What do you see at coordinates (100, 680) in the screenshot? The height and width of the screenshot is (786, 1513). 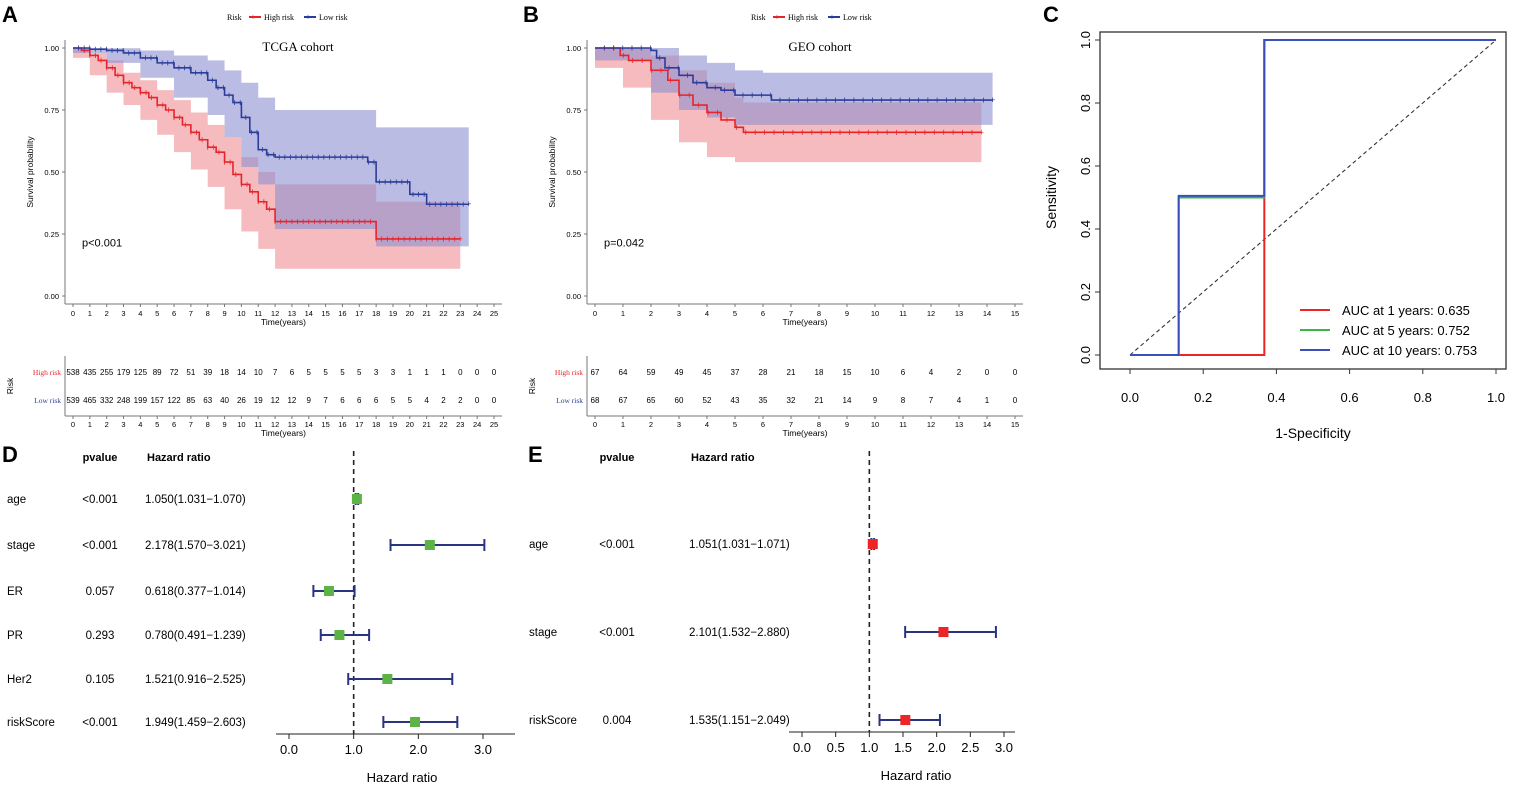 I see `row-pvalue: 0.105` at bounding box center [100, 680].